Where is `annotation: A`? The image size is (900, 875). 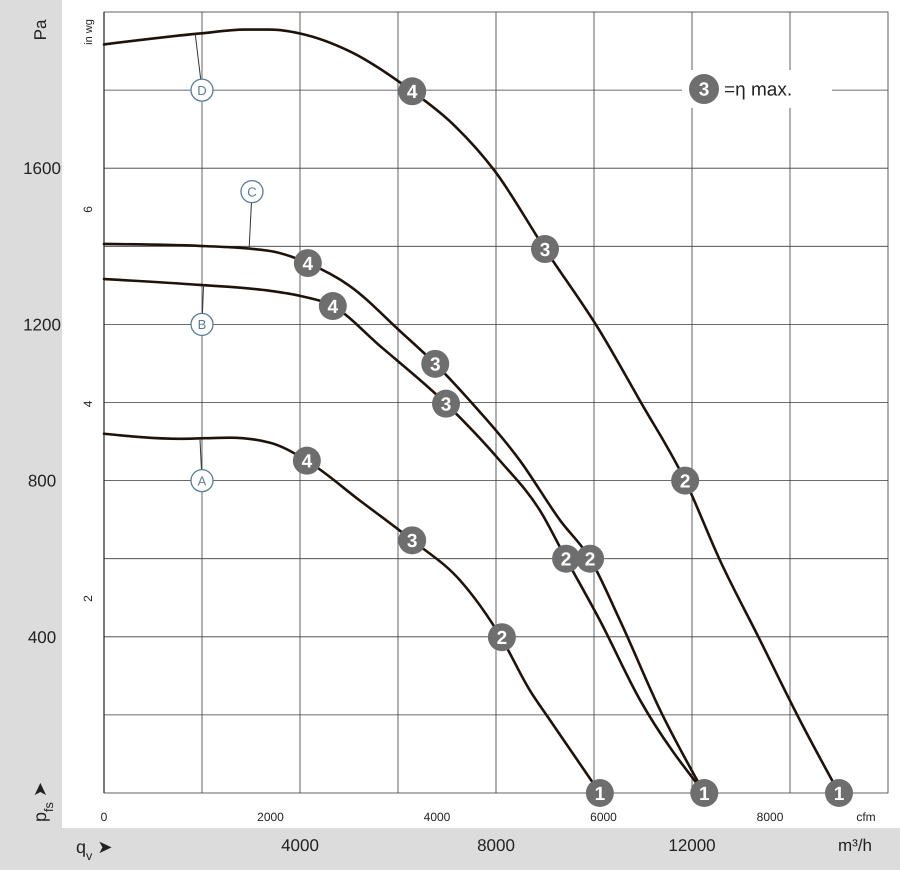 annotation: A is located at coordinates (202, 480).